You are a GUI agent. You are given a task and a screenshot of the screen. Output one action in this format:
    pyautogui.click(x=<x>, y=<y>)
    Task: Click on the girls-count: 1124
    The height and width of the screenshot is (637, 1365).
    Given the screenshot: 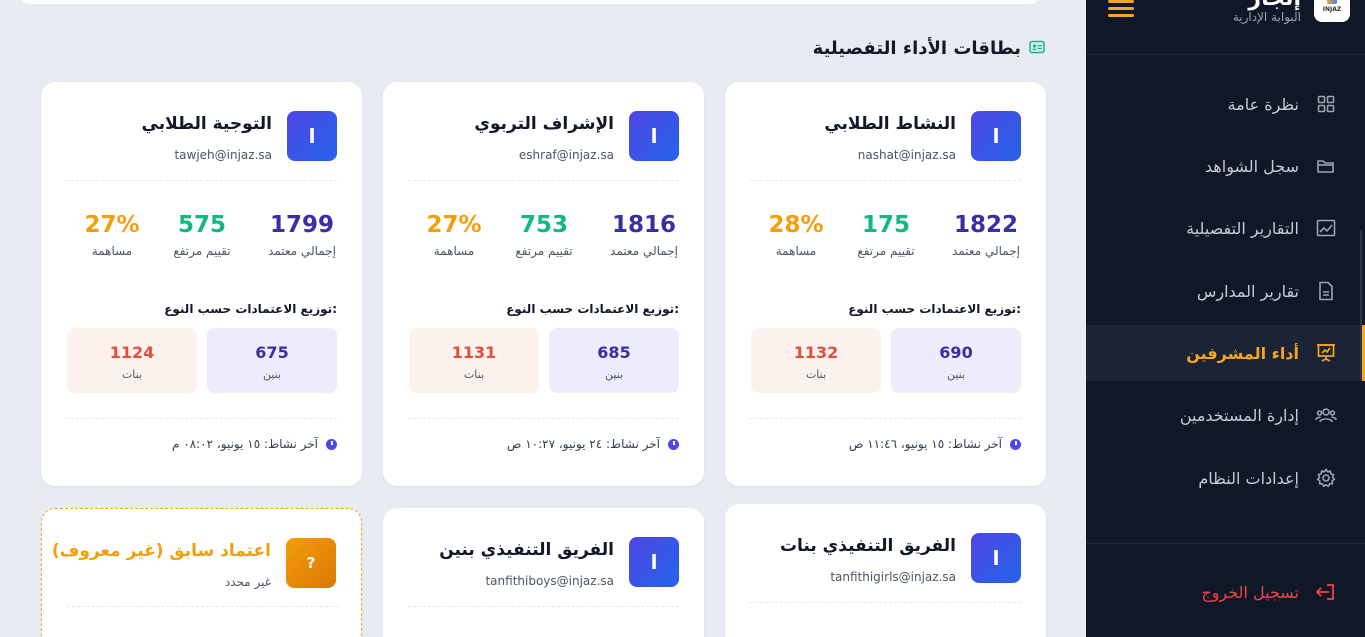 What is the action you would take?
    pyautogui.click(x=132, y=352)
    